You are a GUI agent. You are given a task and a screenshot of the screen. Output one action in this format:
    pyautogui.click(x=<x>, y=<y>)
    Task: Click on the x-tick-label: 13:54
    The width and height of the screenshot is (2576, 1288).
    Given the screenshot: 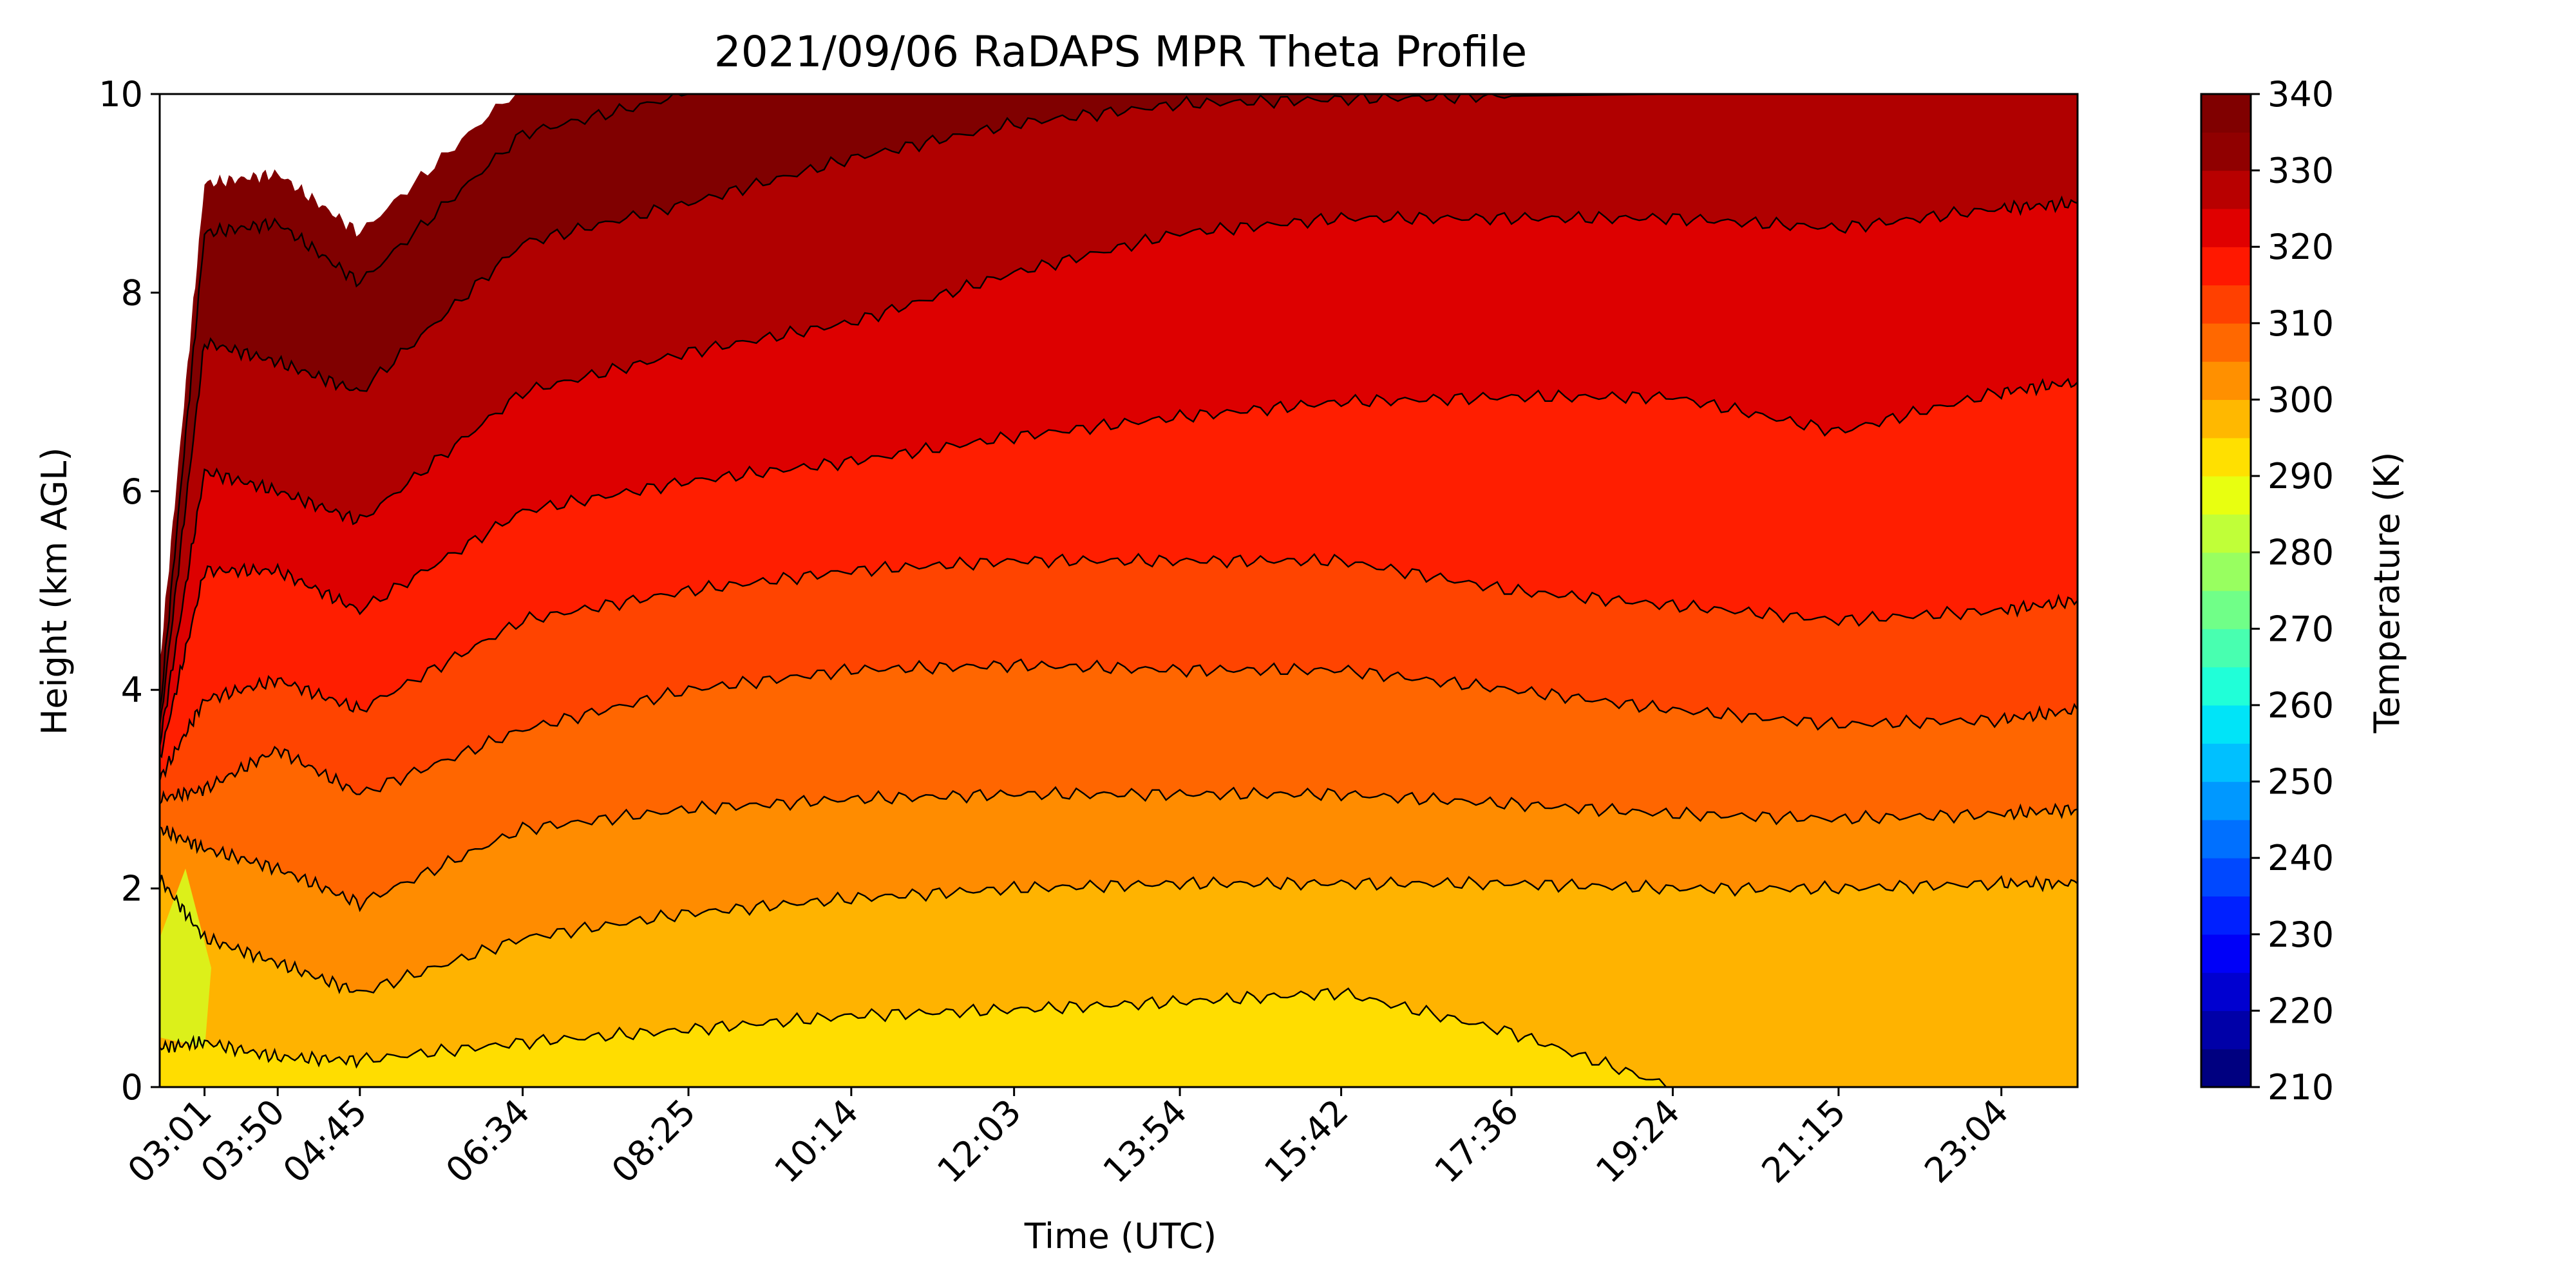 What is the action you would take?
    pyautogui.click(x=1145, y=1141)
    